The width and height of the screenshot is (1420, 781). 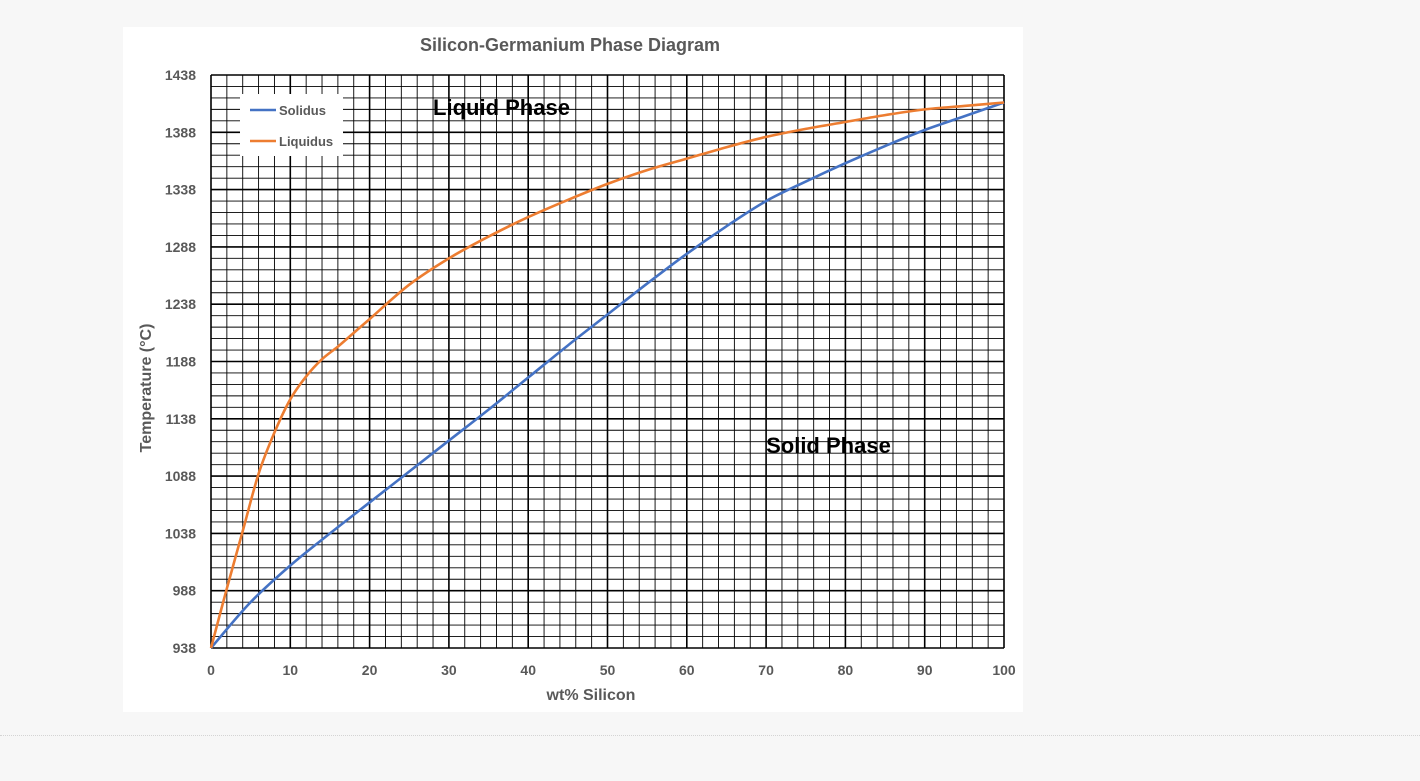 I want to click on x-tick-label: 20, so click(x=370, y=670).